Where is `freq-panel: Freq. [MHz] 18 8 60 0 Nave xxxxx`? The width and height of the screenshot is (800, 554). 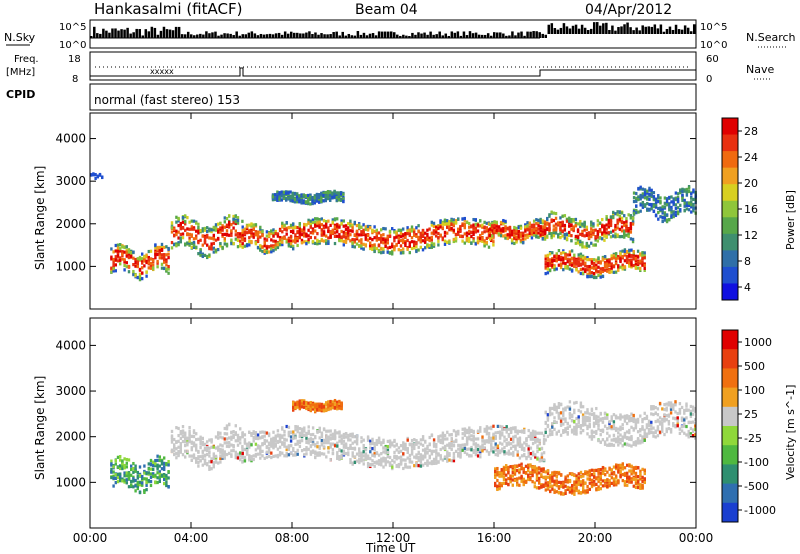
freq-panel: Freq. [MHz] 18 8 60 0 Nave xxxxx is located at coordinates (390, 68).